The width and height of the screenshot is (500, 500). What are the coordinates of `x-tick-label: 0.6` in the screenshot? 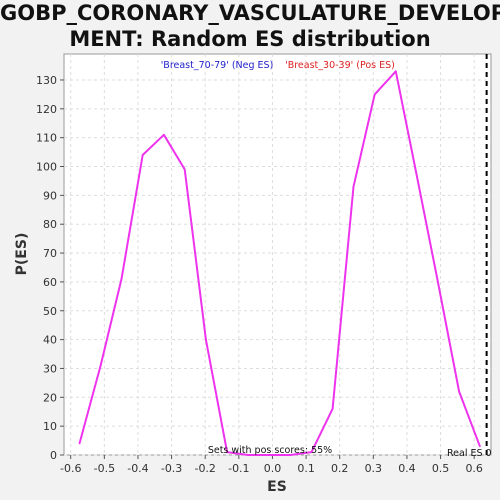 It's located at (474, 468).